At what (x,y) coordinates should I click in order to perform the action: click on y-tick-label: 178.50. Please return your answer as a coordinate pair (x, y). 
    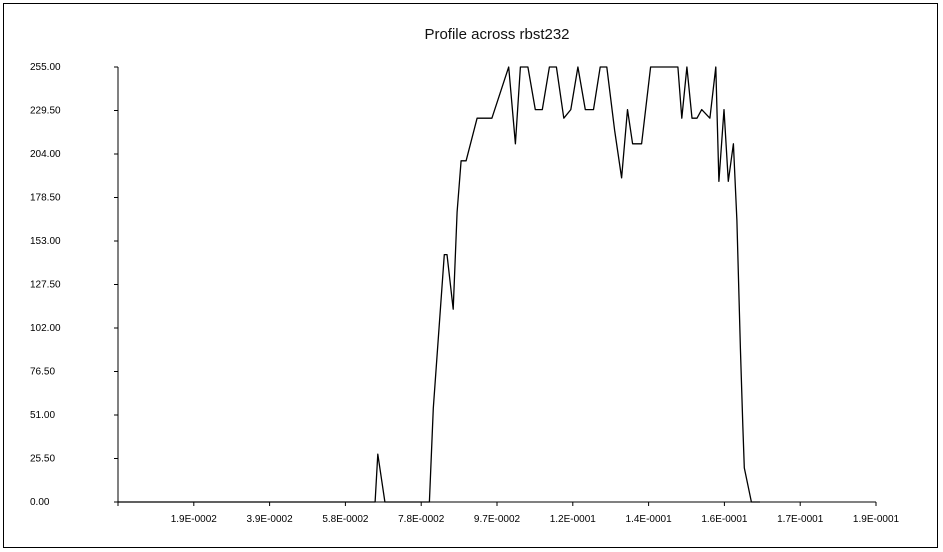
    Looking at the image, I should click on (45, 198).